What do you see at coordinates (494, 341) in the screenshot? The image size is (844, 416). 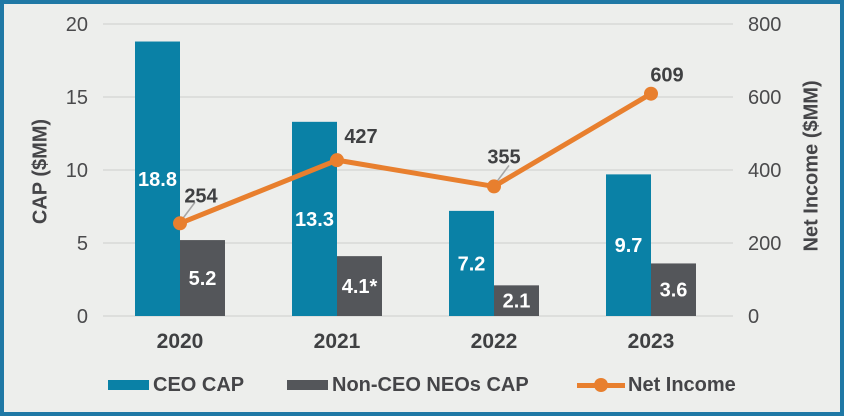 I see `category-label: 2022` at bounding box center [494, 341].